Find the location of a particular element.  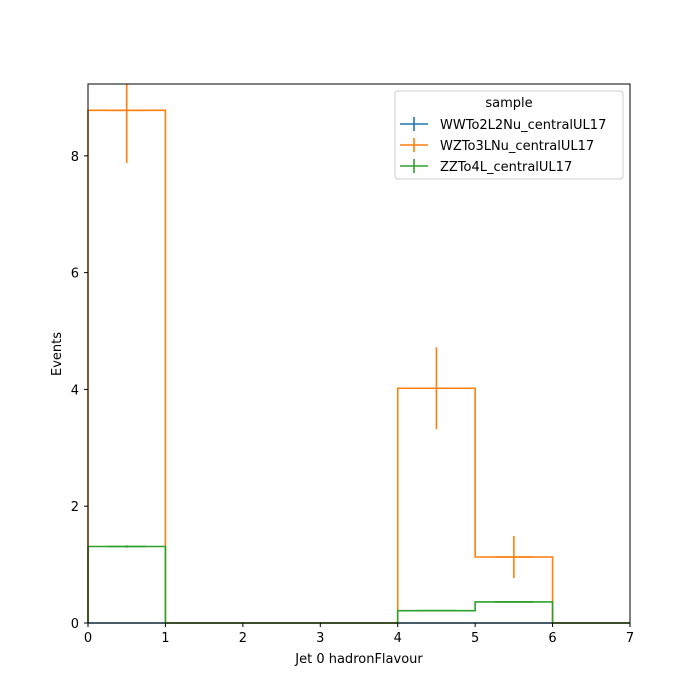

legend-entry-1: WZTo3LNu_centralUL17 is located at coordinates (497, 146).